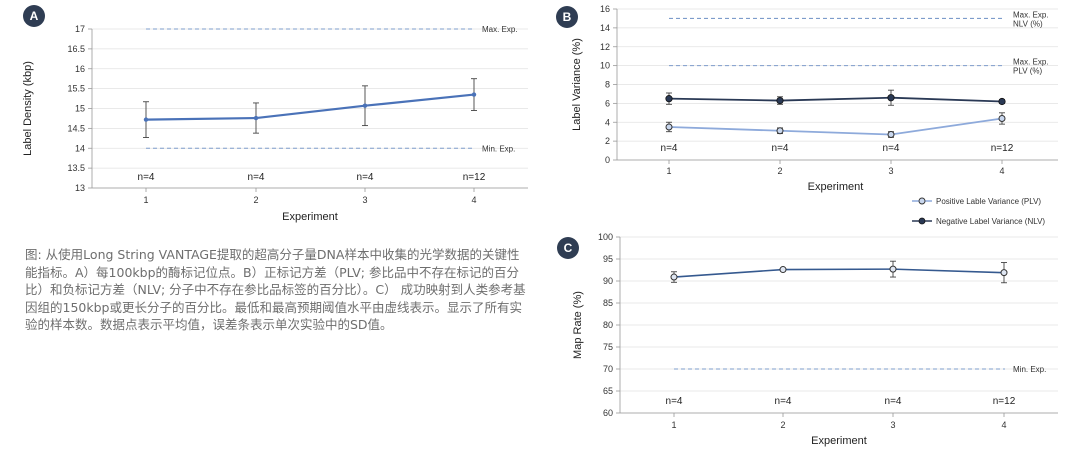 Image resolution: width=1080 pixels, height=472 pixels. I want to click on panel-badge: A, so click(34, 16).